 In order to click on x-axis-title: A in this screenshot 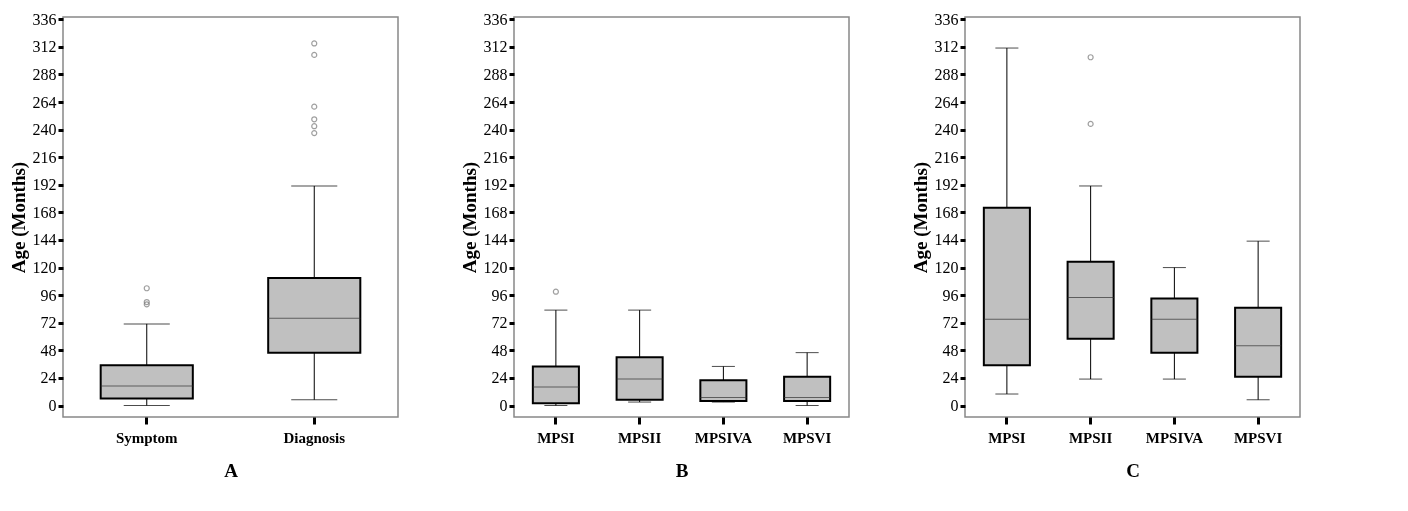, I will do `click(231, 470)`.